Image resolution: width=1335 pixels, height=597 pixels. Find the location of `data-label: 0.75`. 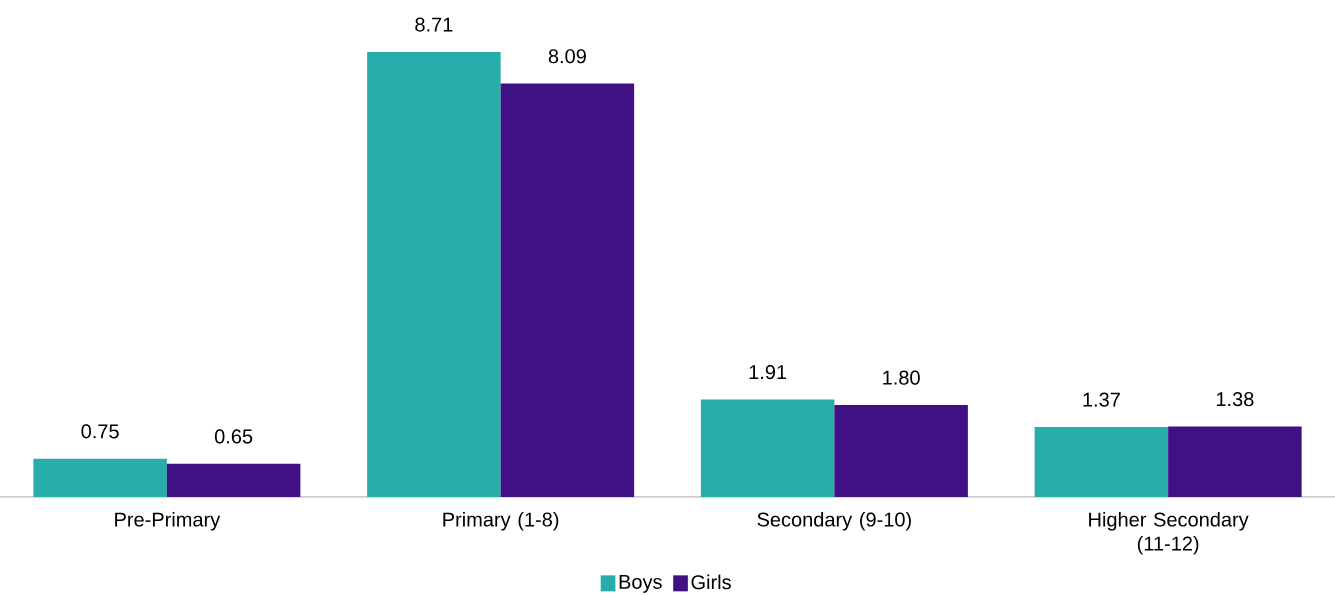

data-label: 0.75 is located at coordinates (100, 431).